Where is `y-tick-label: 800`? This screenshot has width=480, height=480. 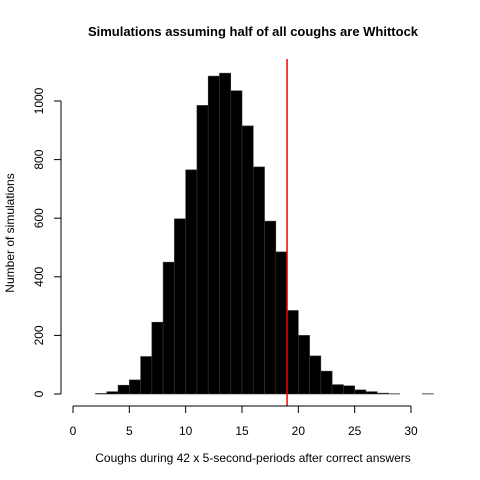 y-tick-label: 800 is located at coordinates (39, 159).